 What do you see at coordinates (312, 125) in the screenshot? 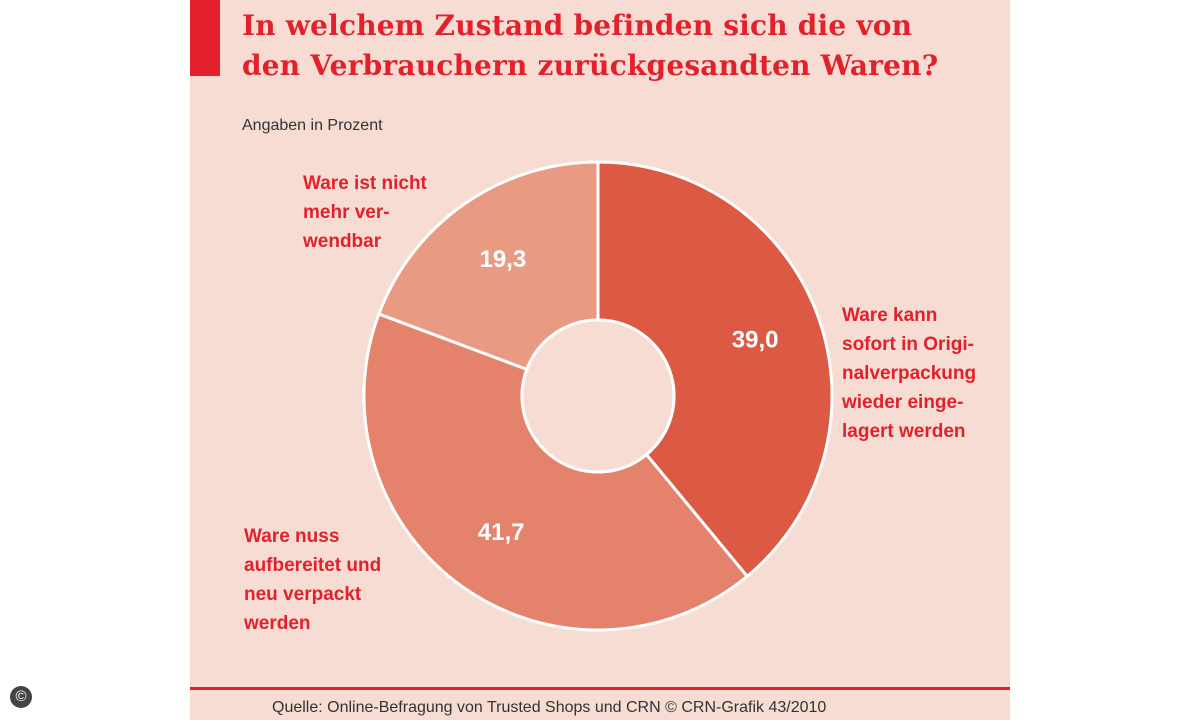
I see `chart-subtitle: Angaben in Prozent` at bounding box center [312, 125].